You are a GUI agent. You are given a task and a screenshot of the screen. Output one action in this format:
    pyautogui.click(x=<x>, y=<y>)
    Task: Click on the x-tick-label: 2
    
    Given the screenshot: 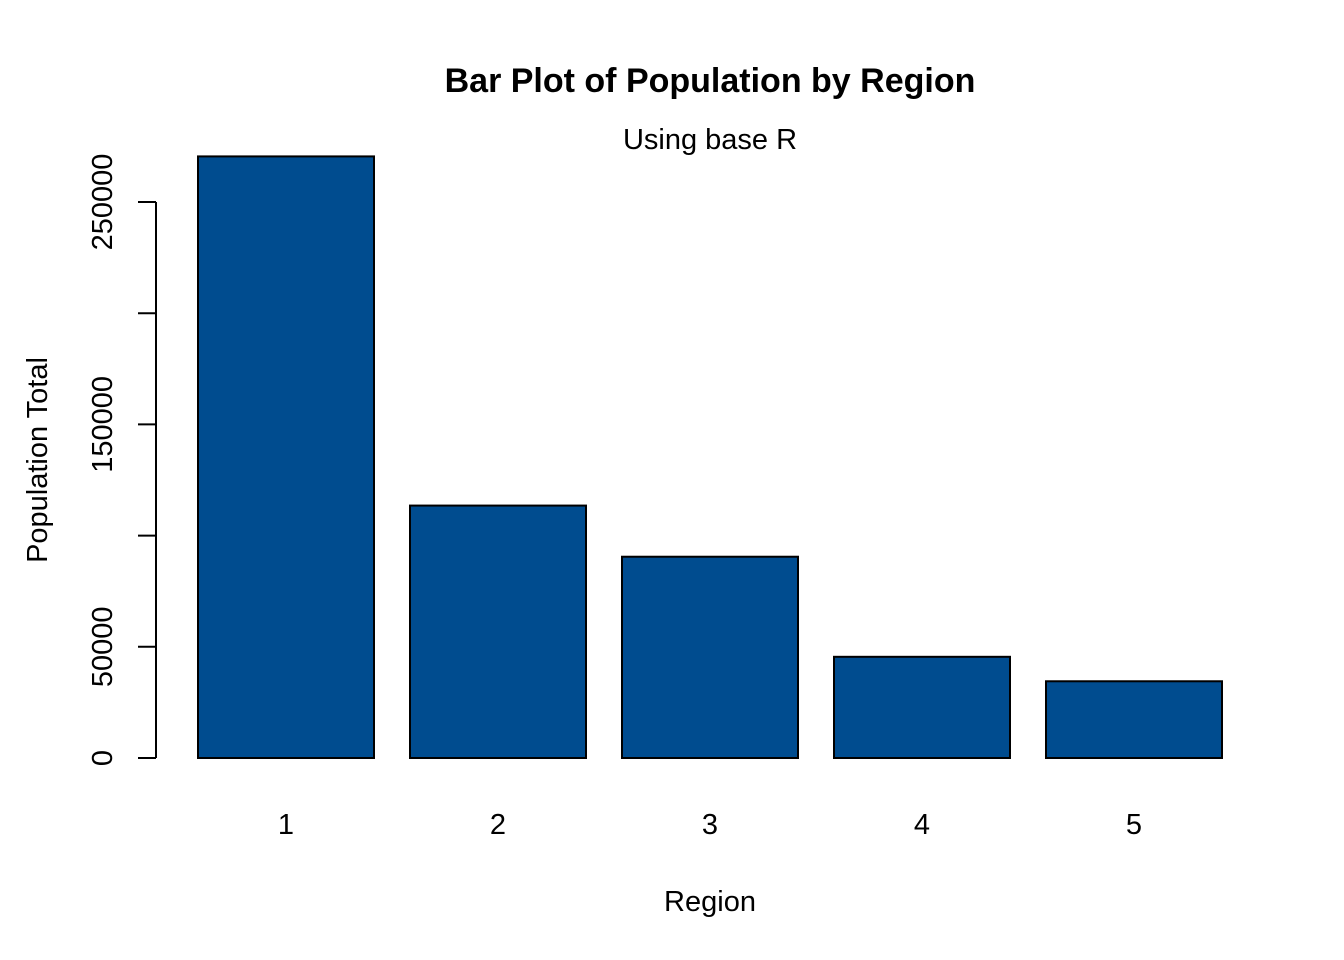 What is the action you would take?
    pyautogui.click(x=498, y=825)
    